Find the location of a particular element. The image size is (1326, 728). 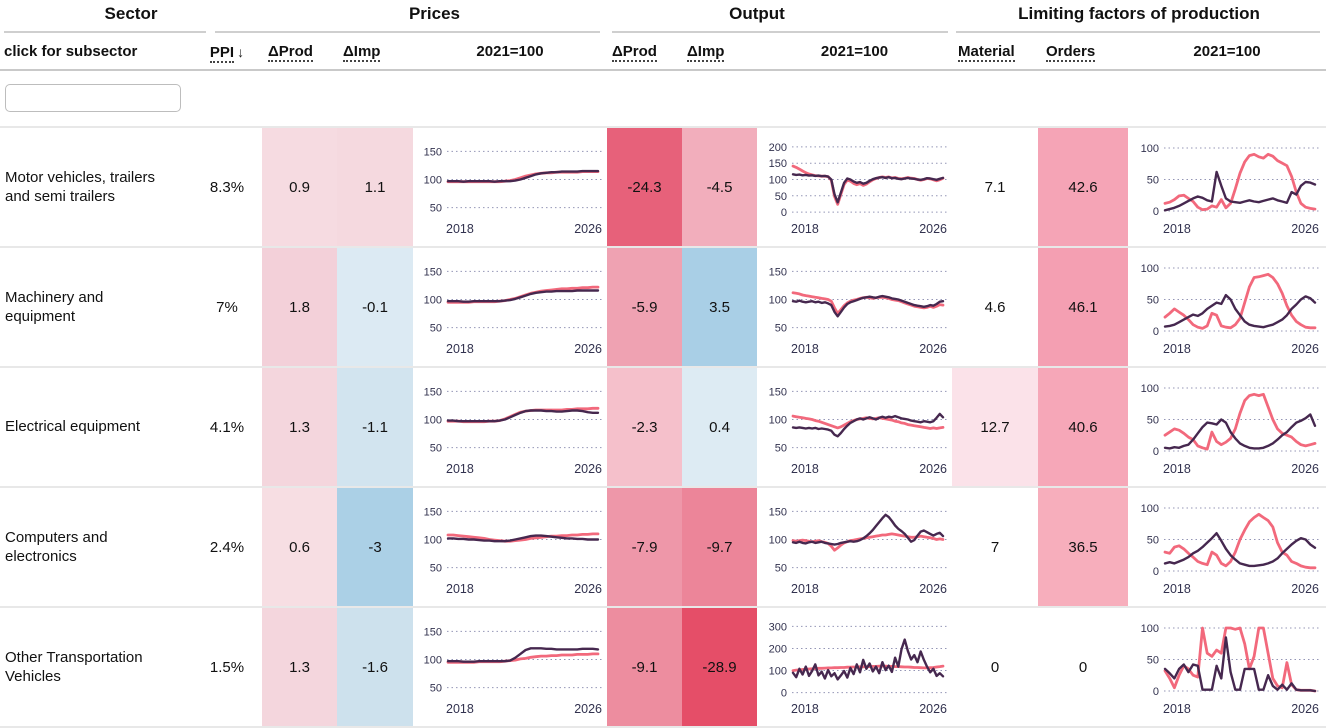

ppi-value: 7% is located at coordinates (227, 307).